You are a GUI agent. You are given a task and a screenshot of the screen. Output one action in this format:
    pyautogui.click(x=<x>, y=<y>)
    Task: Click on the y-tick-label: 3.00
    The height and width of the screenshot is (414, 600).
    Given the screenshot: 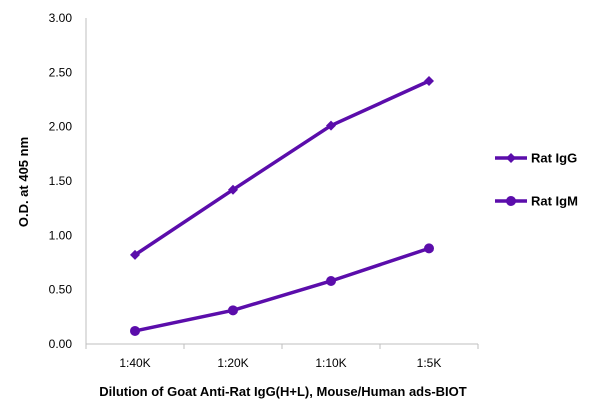 What is the action you would take?
    pyautogui.click(x=61, y=18)
    